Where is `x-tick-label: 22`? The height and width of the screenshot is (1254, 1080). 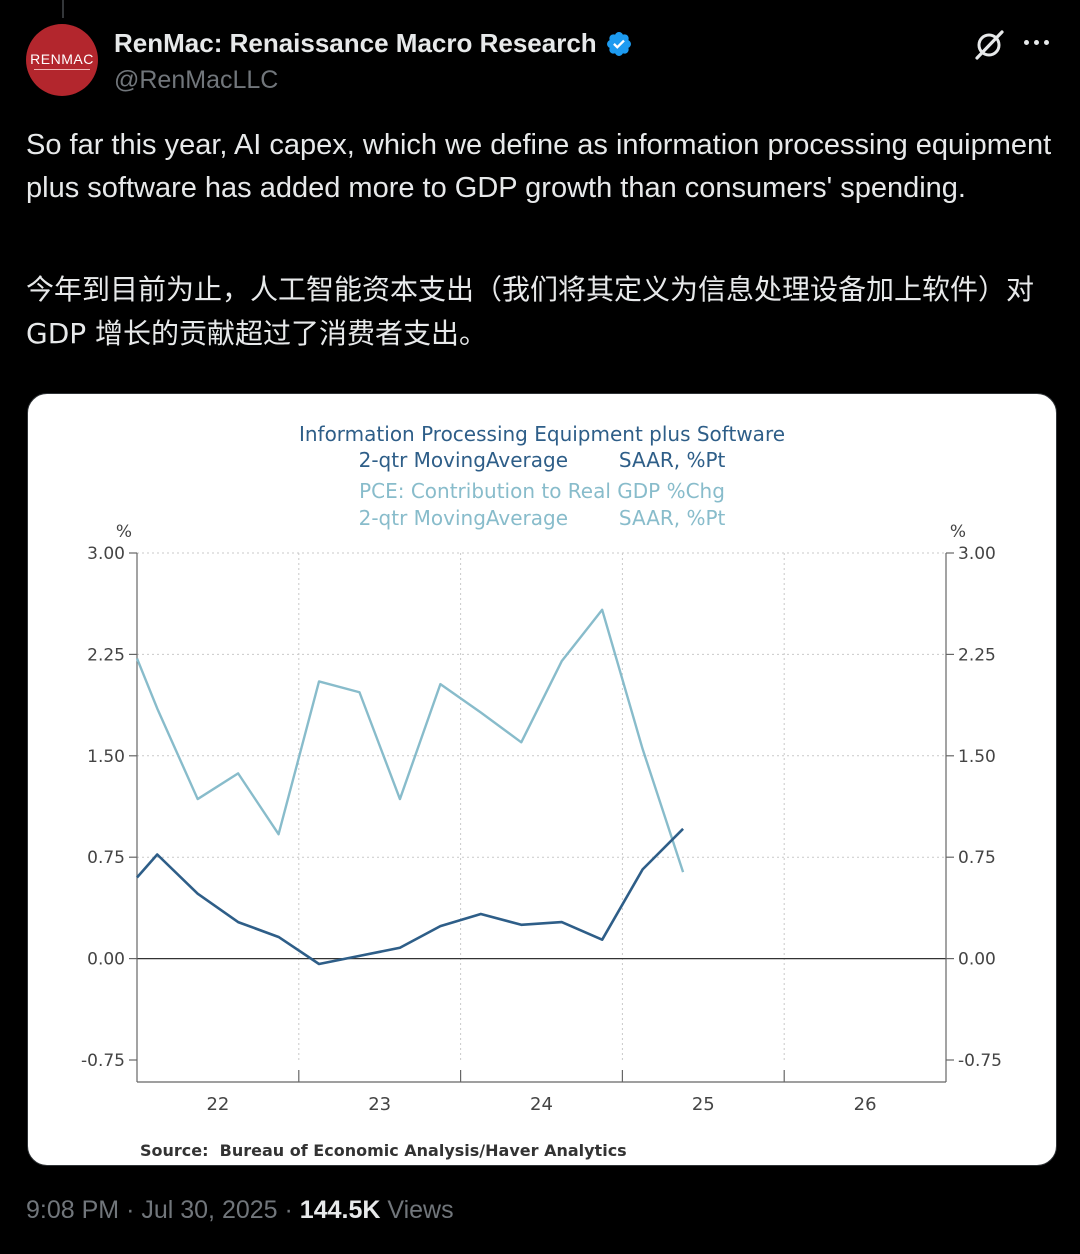 x-tick-label: 22 is located at coordinates (217, 1104).